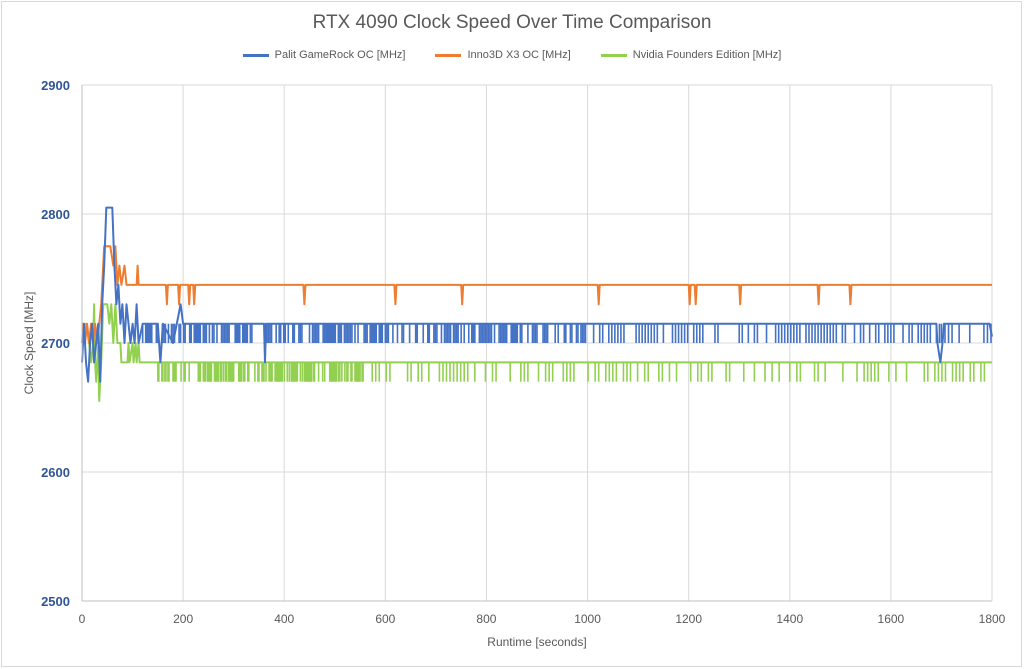 The image size is (1024, 669). What do you see at coordinates (587, 619) in the screenshot?
I see `x-tick-label: 1000` at bounding box center [587, 619].